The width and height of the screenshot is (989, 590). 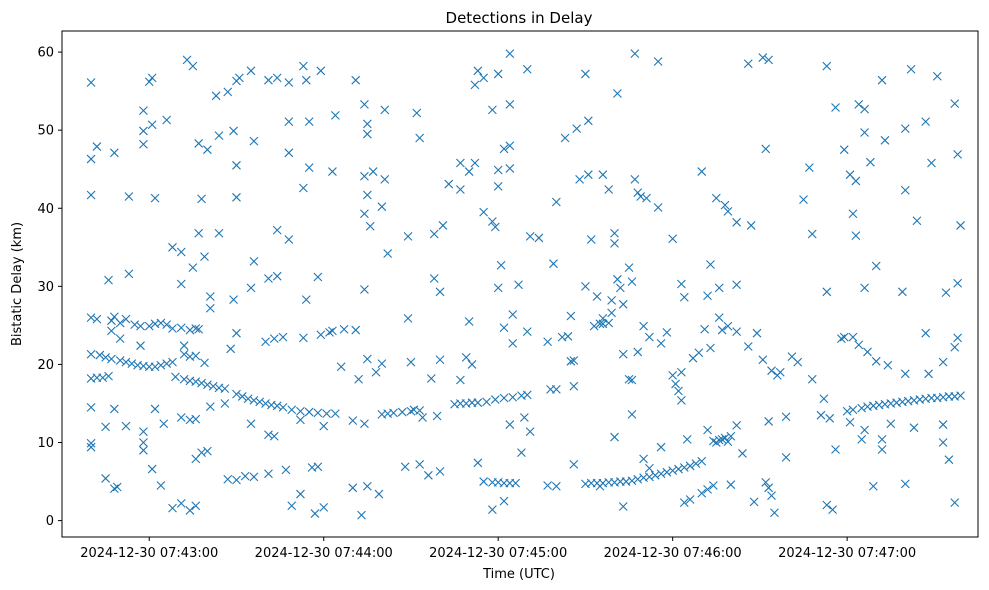 I want to click on y-axis-label: Bistatic Delay (km), so click(x=17, y=284).